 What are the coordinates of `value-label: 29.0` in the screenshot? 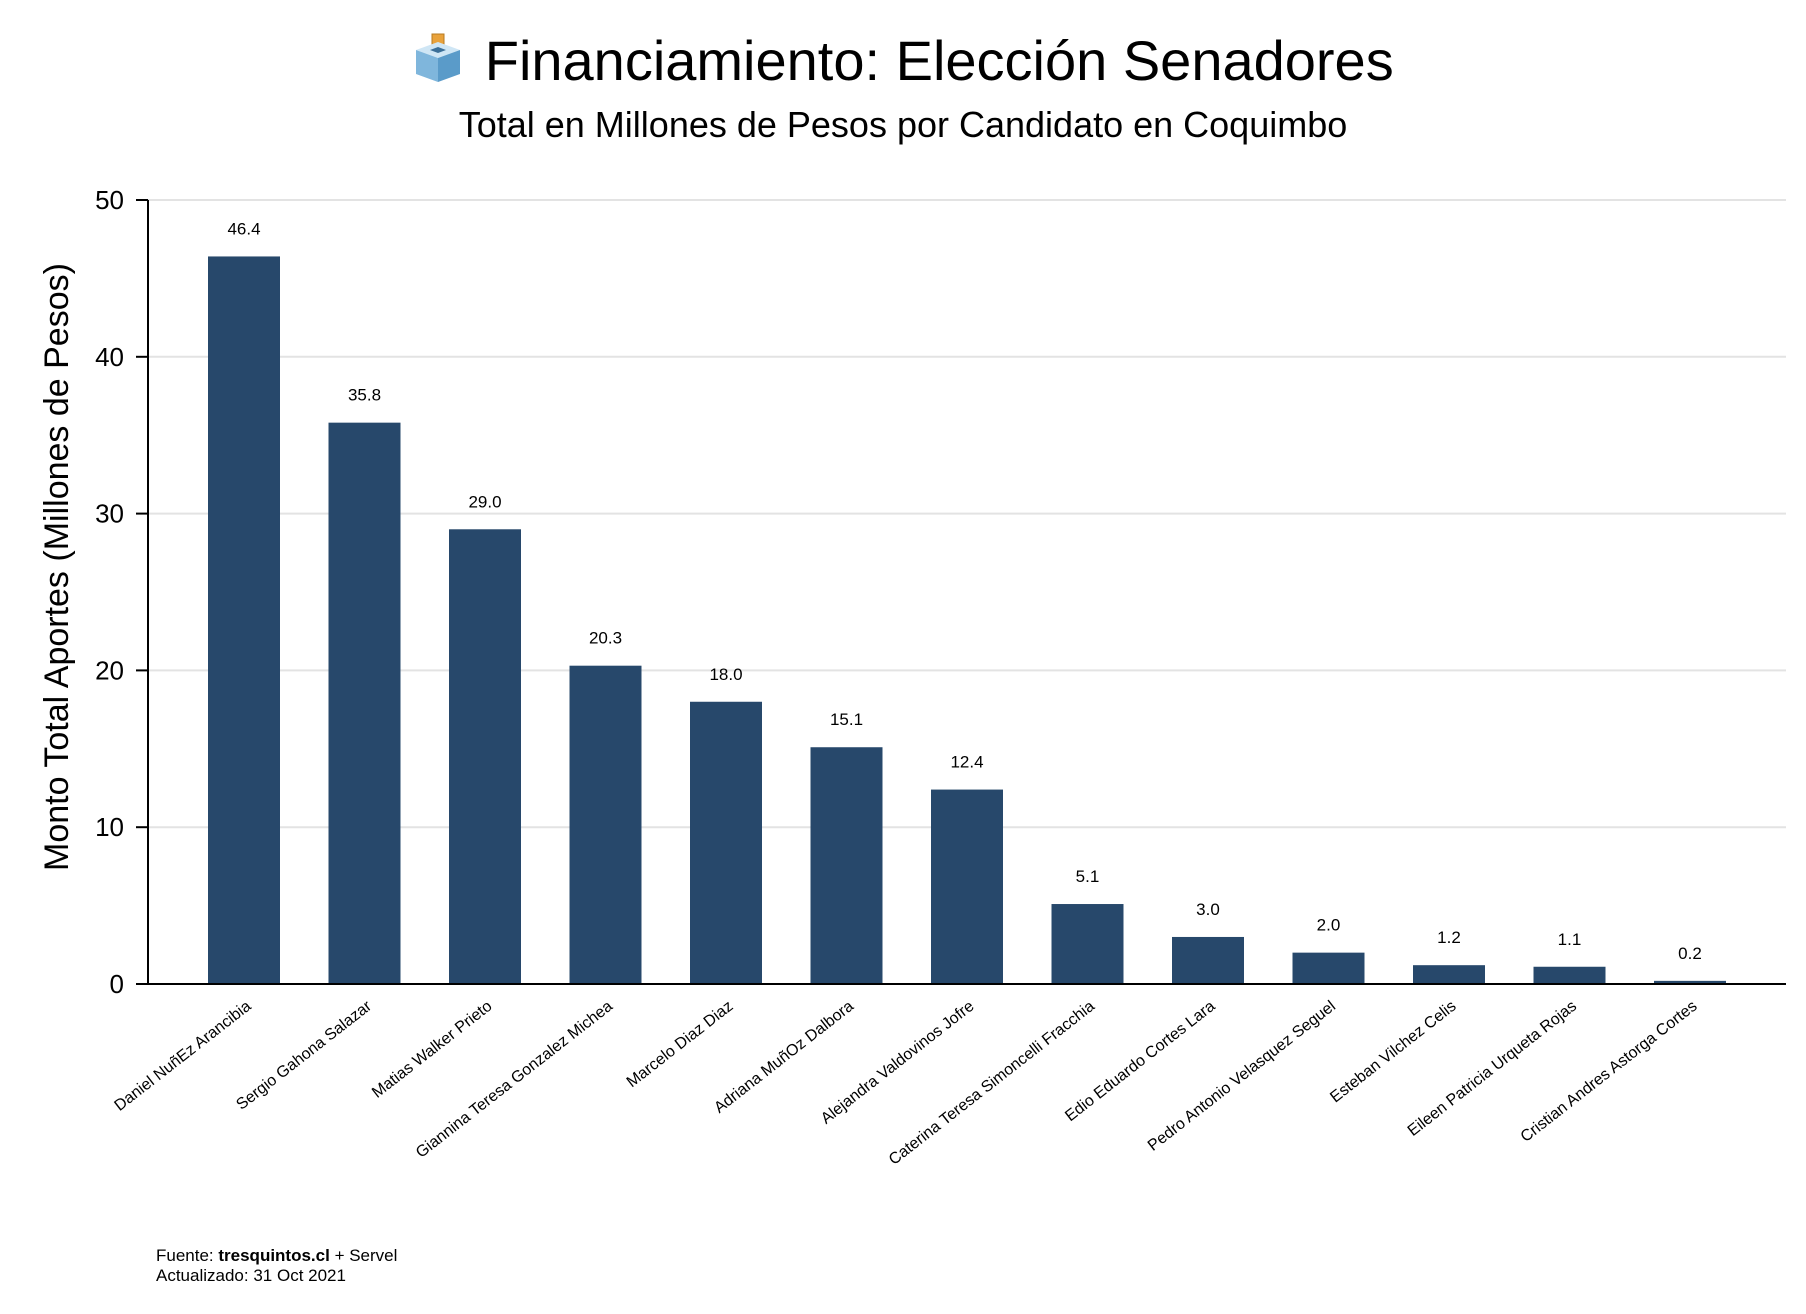 It's located at (484, 501).